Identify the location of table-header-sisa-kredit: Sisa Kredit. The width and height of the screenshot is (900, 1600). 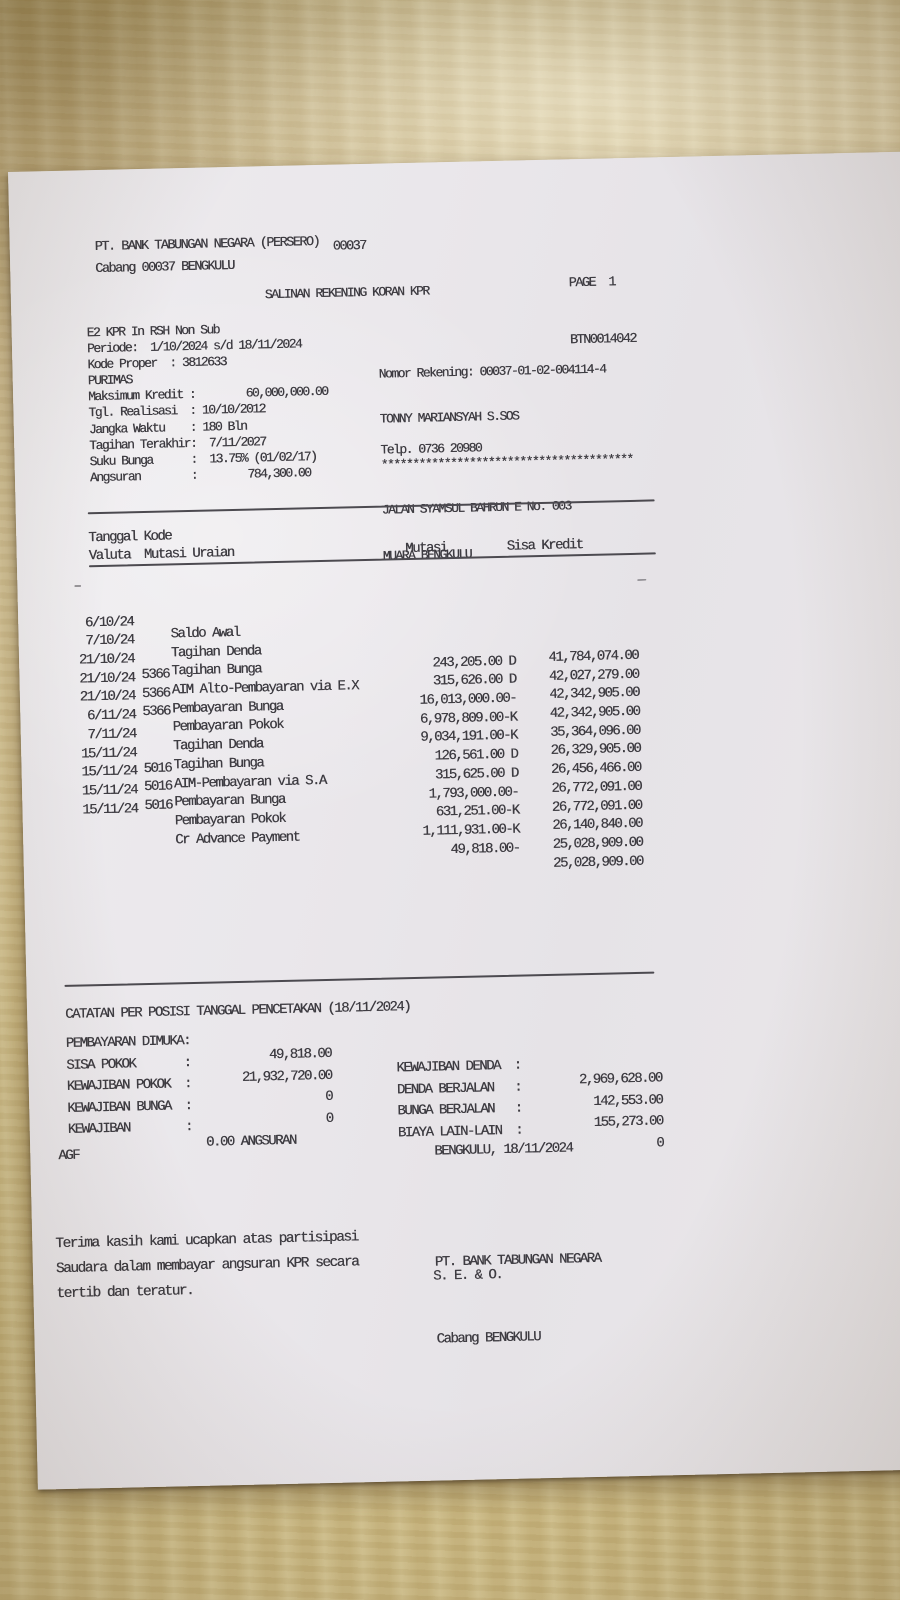
(544, 546).